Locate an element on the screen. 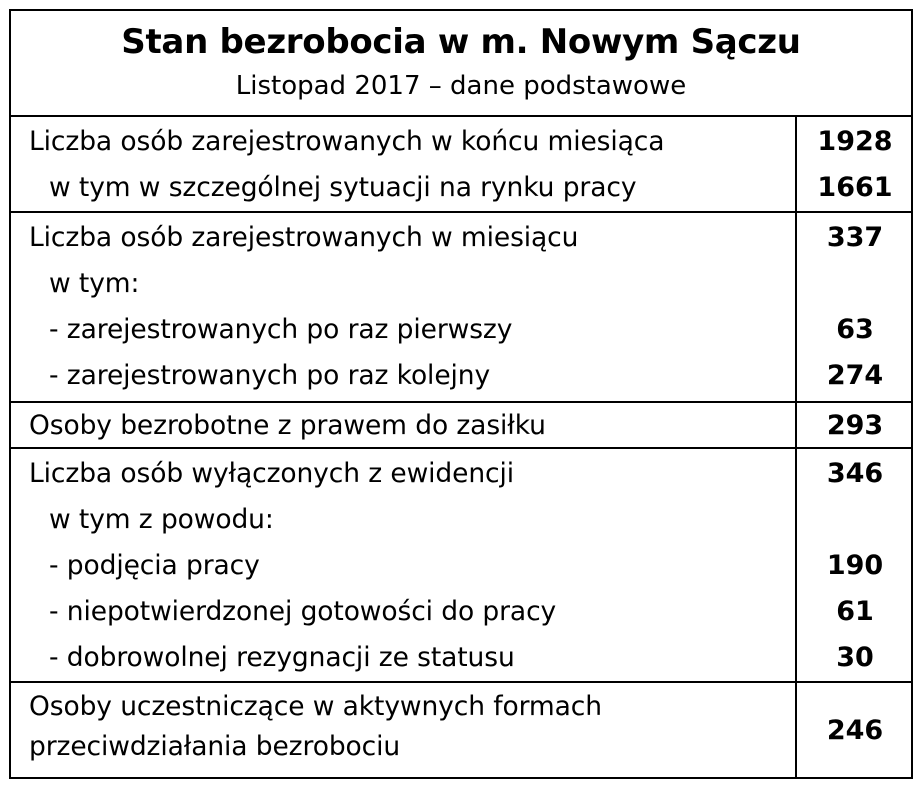 Image resolution: width=924 pixels, height=787 pixels. section-benefit-entitled: Osoby bezrobotne z prawem do zasiłku 293 is located at coordinates (461, 426).